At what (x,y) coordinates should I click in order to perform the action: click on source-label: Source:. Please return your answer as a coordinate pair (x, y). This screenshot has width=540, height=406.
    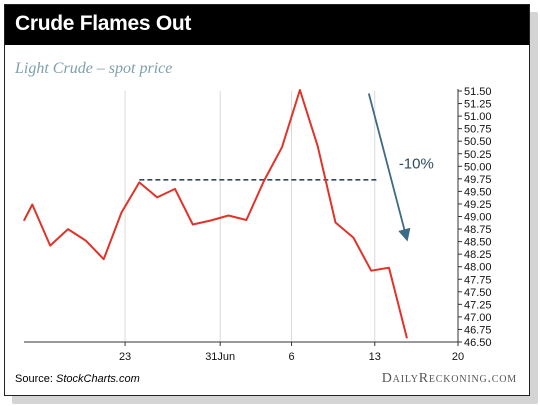
    Looking at the image, I should click on (34, 379).